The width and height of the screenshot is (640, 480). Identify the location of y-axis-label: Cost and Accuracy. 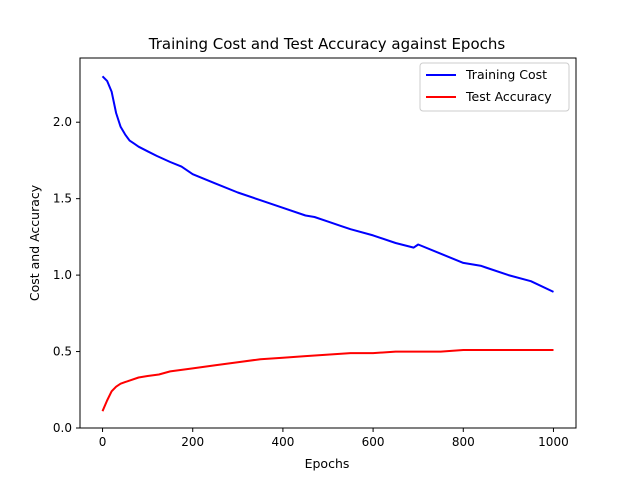
(34, 242).